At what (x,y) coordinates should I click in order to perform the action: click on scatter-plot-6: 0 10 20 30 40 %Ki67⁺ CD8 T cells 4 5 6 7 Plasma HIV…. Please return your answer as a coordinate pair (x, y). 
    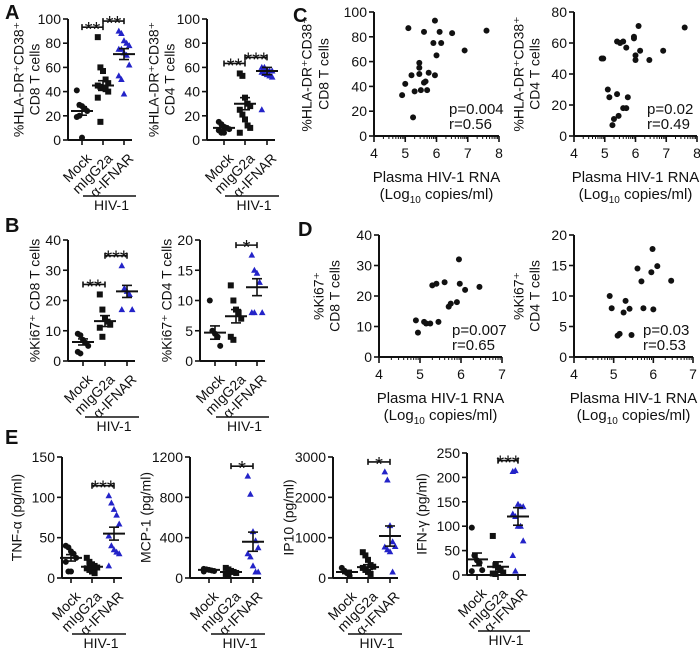
    Looking at the image, I should click on (409, 327).